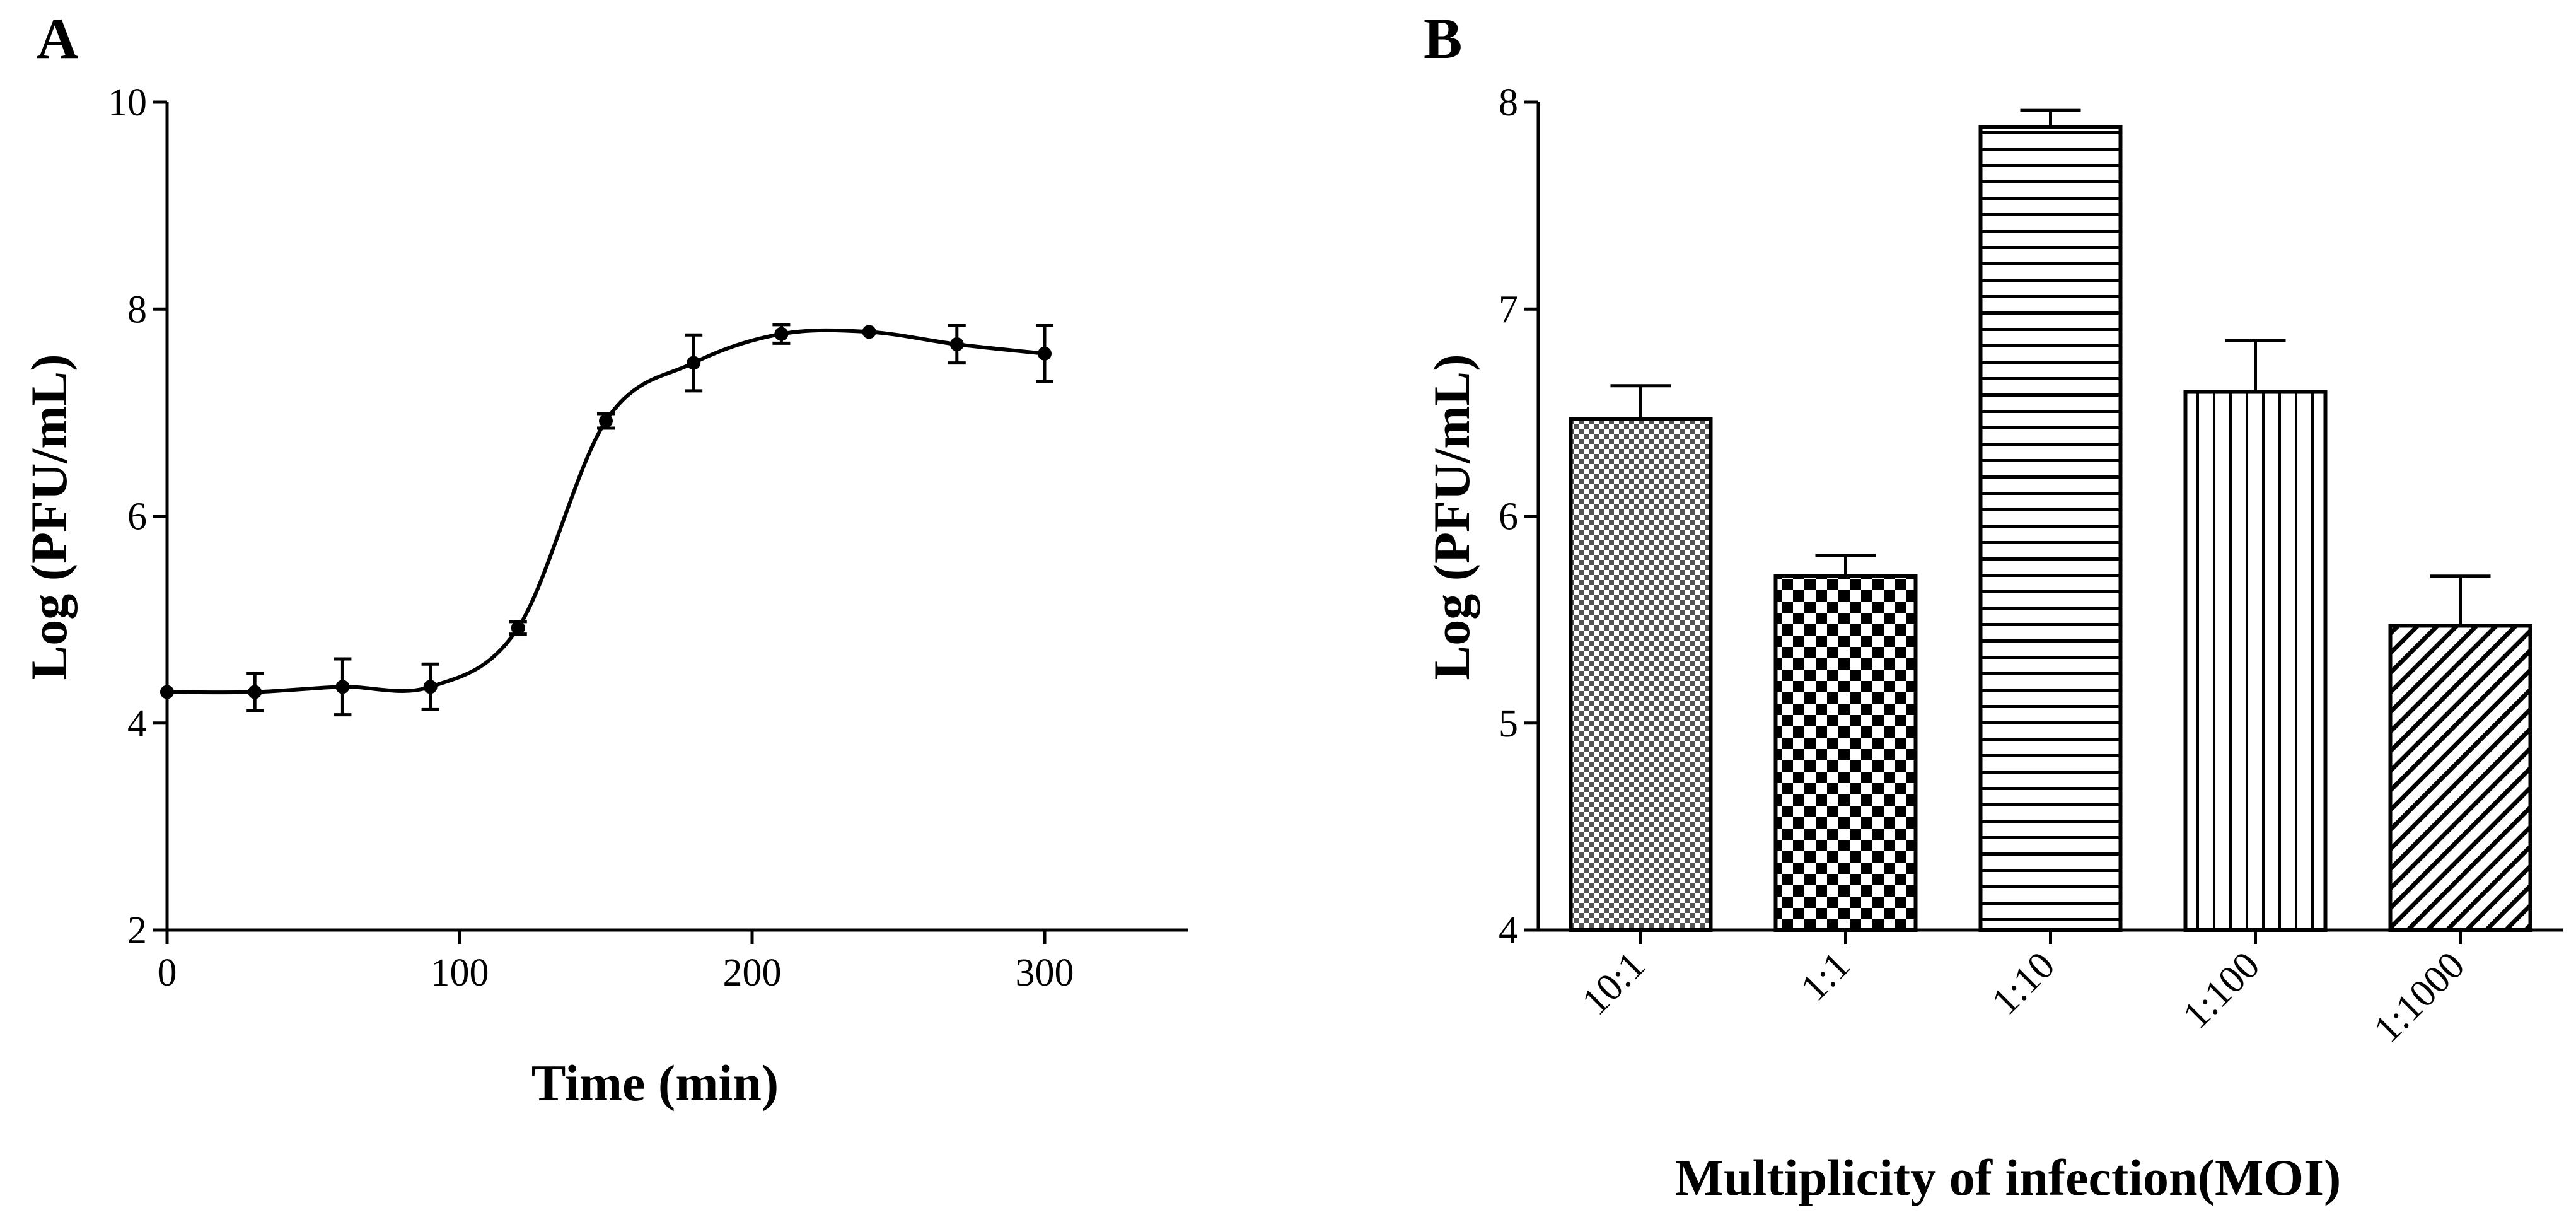 This screenshot has width=2576, height=1227. I want to click on panel-a-y-tick-label: 8, so click(137, 310).